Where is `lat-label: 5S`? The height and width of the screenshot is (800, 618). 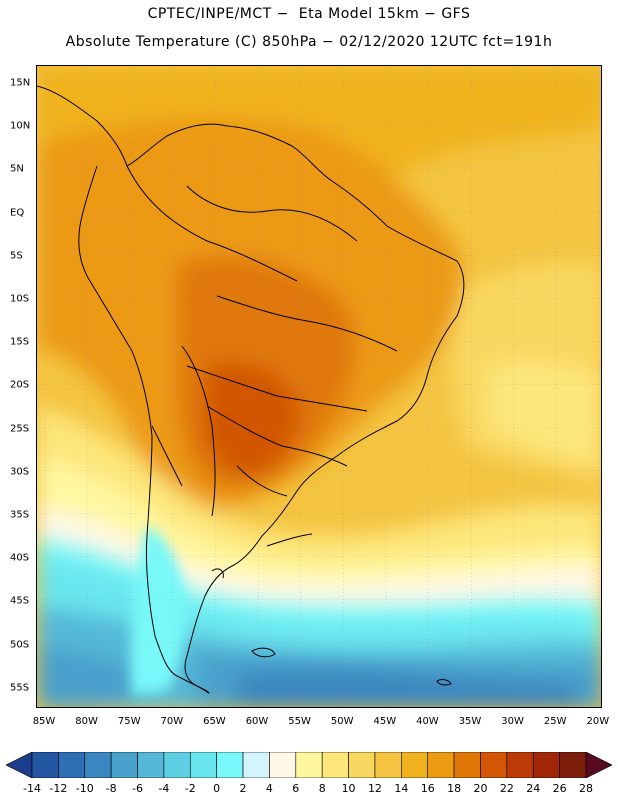 lat-label: 5S is located at coordinates (16, 256).